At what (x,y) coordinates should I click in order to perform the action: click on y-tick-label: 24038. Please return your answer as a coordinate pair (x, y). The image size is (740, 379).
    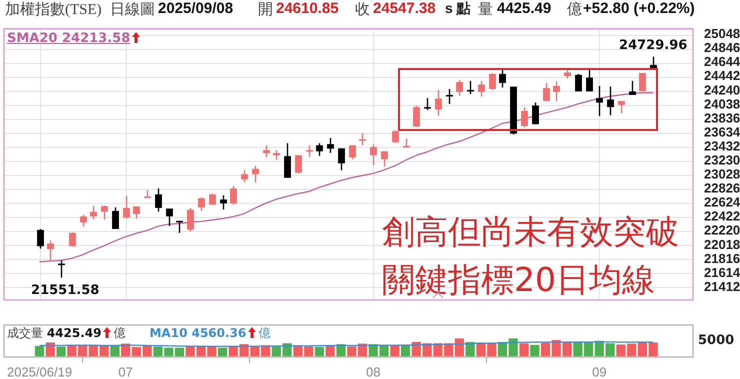
    Looking at the image, I should click on (722, 104).